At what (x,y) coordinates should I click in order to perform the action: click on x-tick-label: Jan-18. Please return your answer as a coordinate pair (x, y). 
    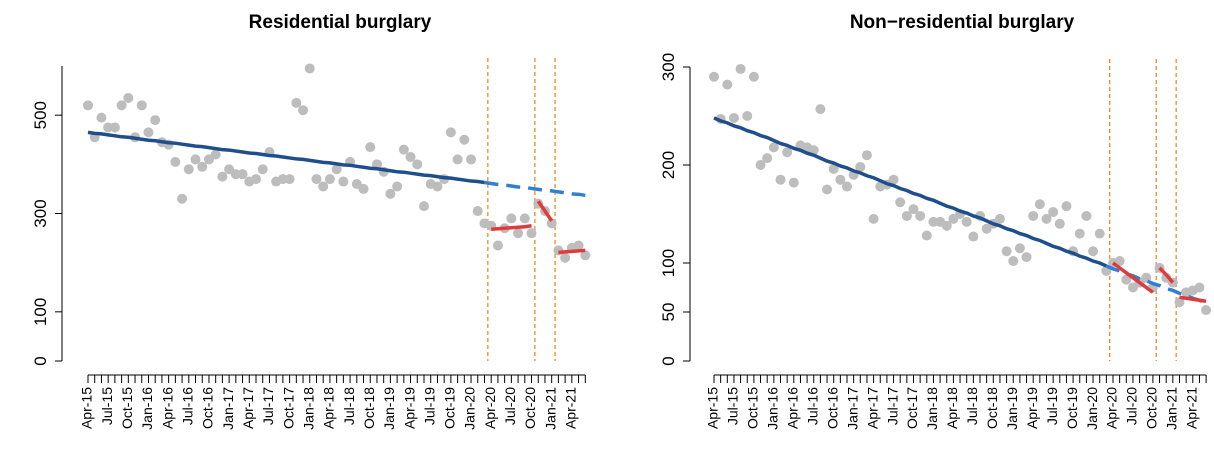
    Looking at the image, I should click on (308, 408).